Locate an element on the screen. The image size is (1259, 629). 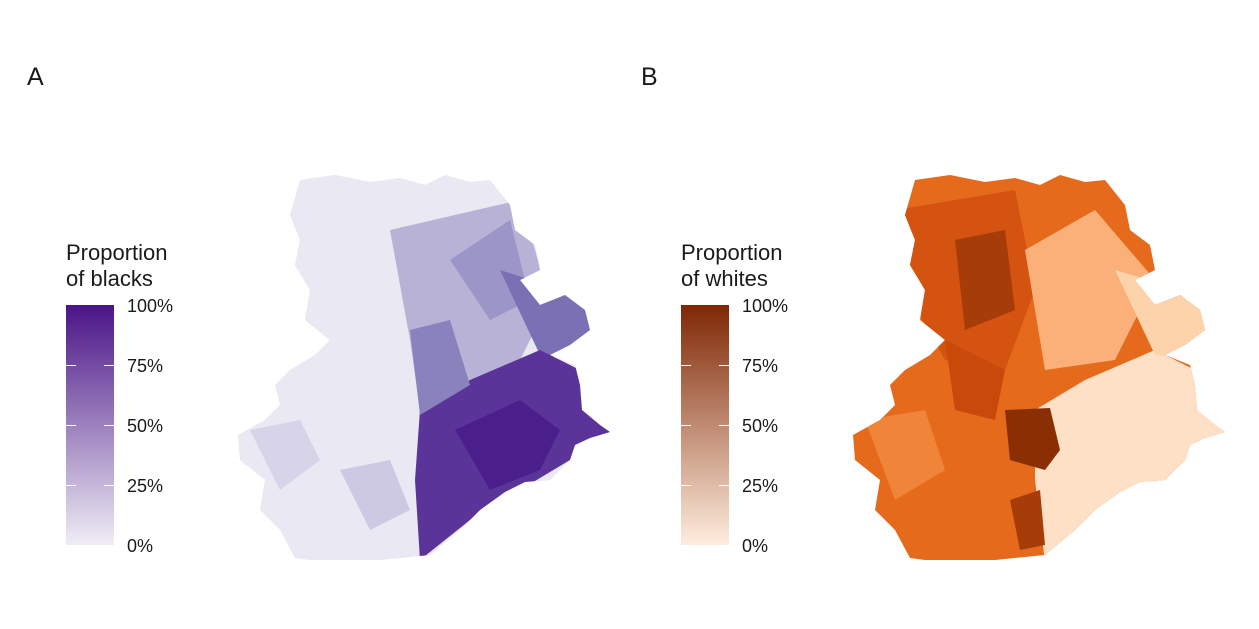
legend-title: Proportion of blacks is located at coordinates (117, 266).